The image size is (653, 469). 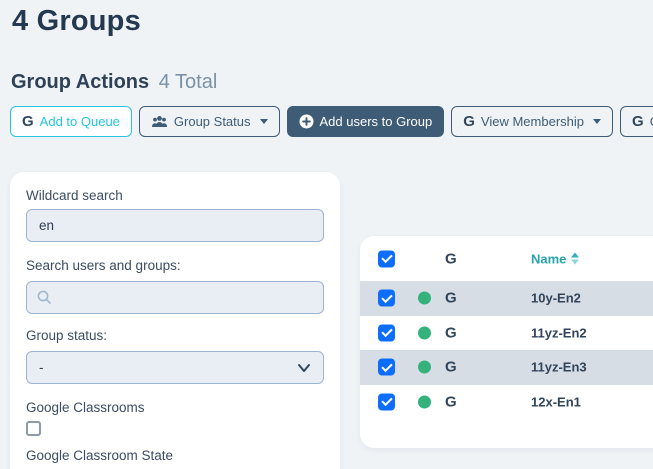 What do you see at coordinates (575, 258) in the screenshot?
I see `sort-icon` at bounding box center [575, 258].